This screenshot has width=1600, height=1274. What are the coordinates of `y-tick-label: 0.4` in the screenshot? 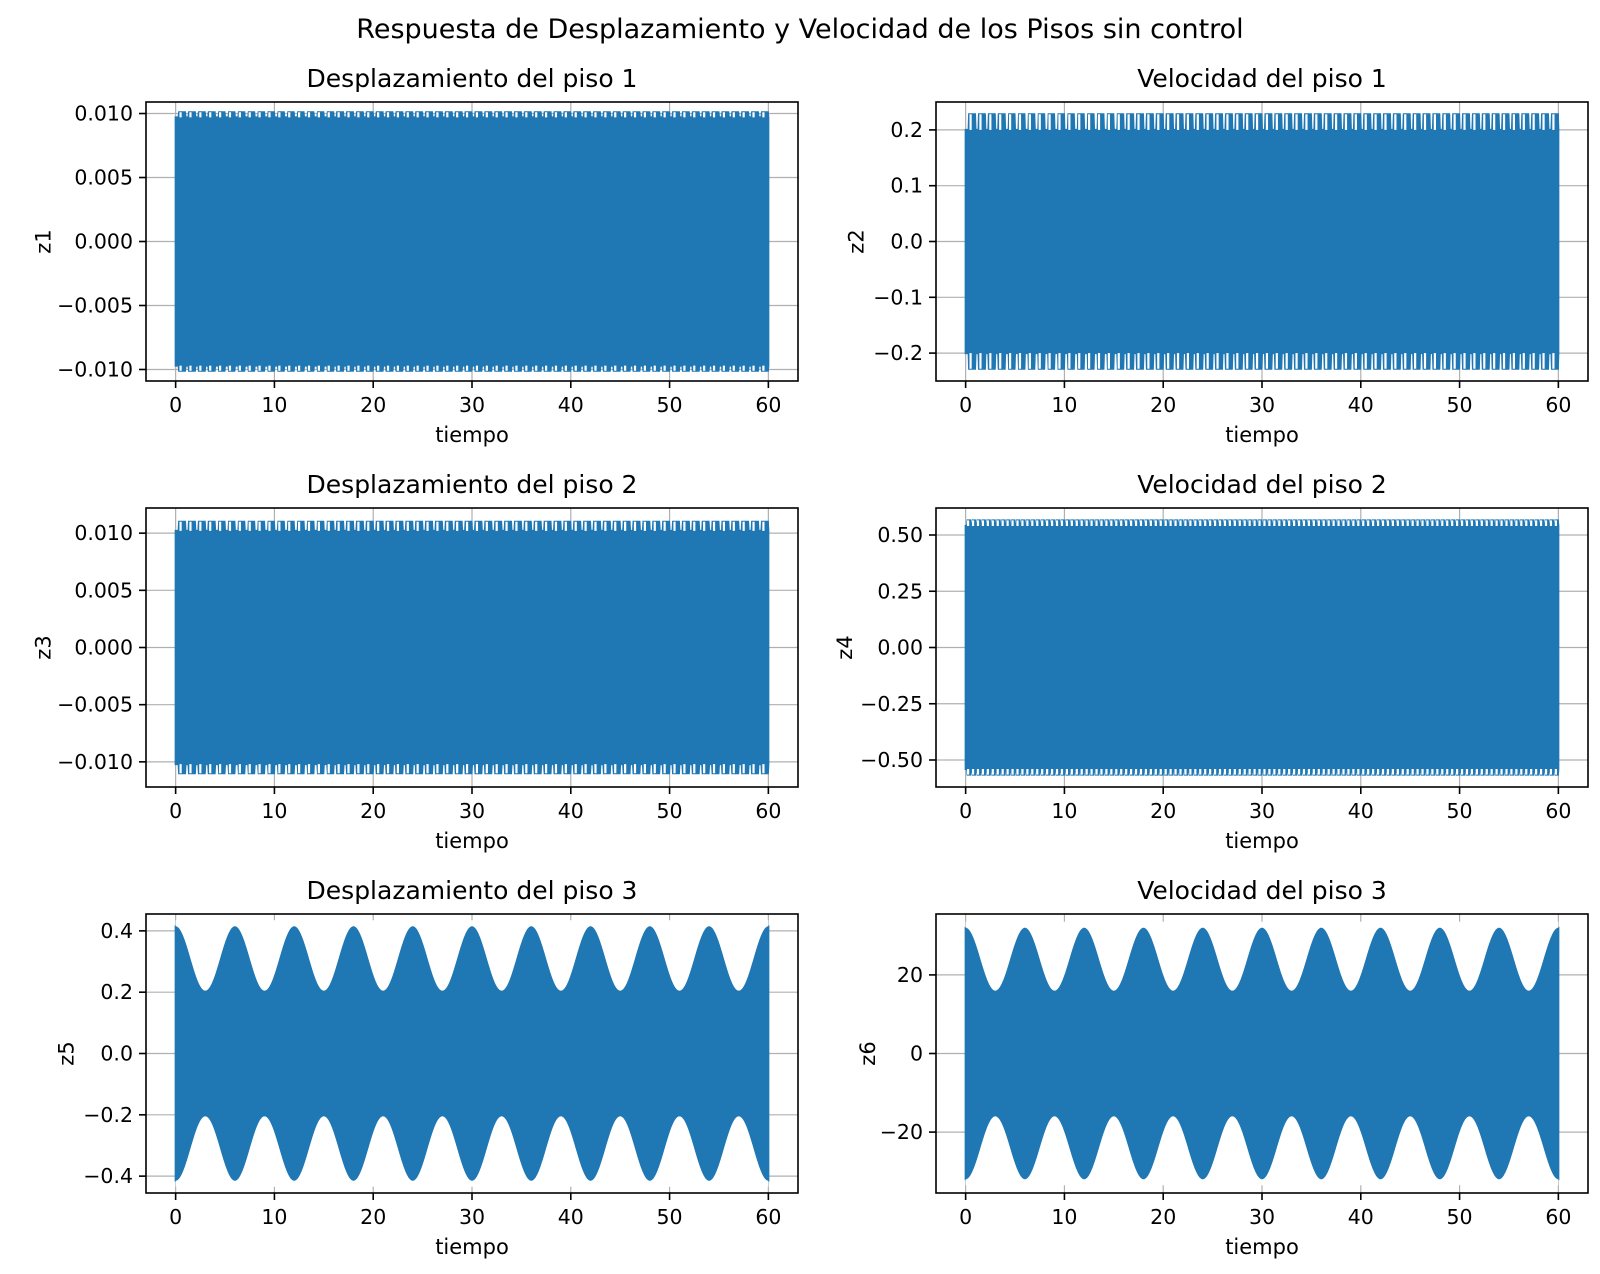 It's located at (116, 931).